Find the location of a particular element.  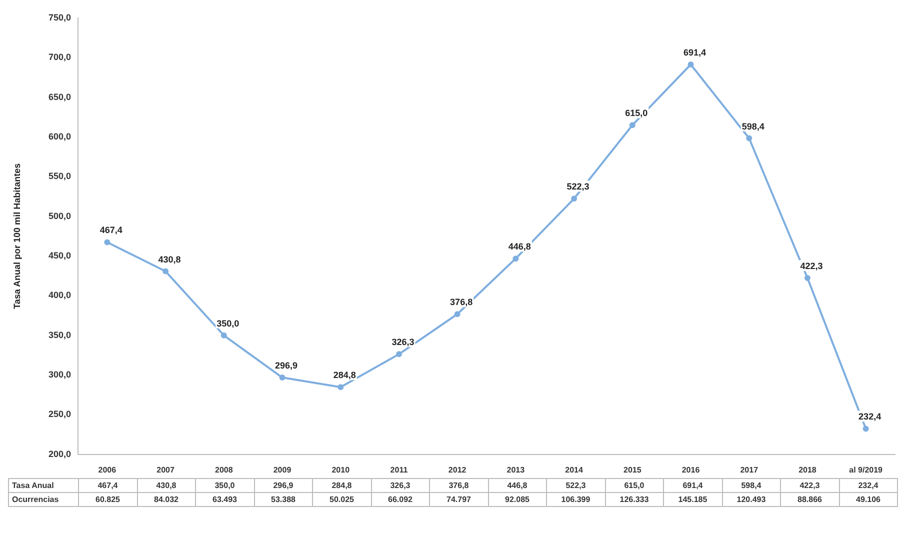

y-tick-label: 400,0 is located at coordinates (59, 295).